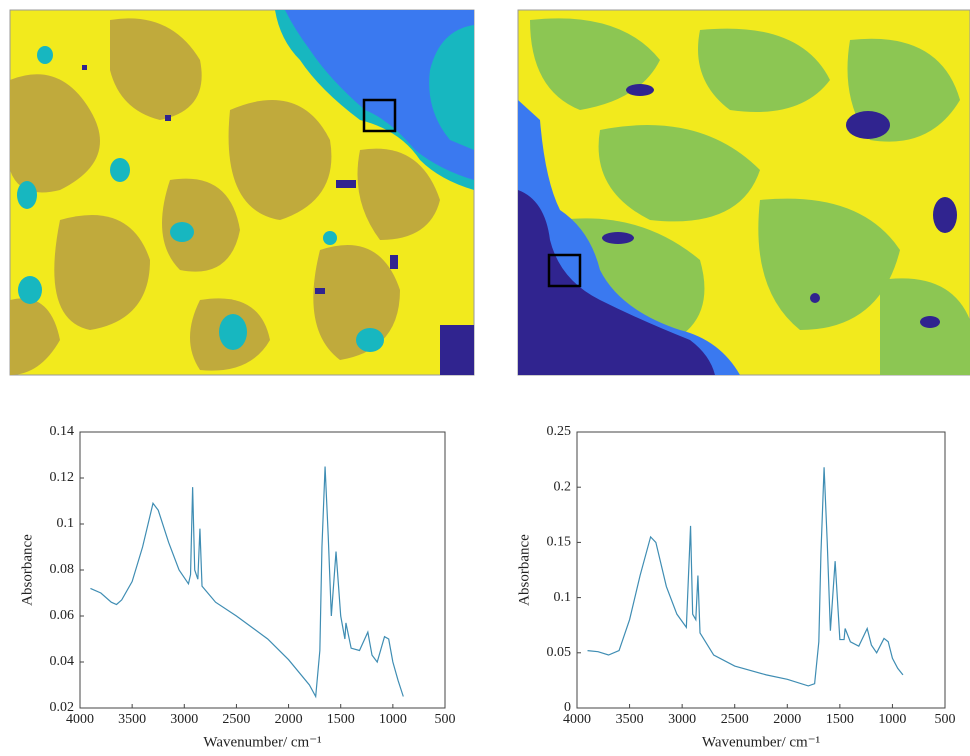 The height and width of the screenshot is (756, 970). What do you see at coordinates (559, 431) in the screenshot?
I see `y-tick-label: 0.25` at bounding box center [559, 431].